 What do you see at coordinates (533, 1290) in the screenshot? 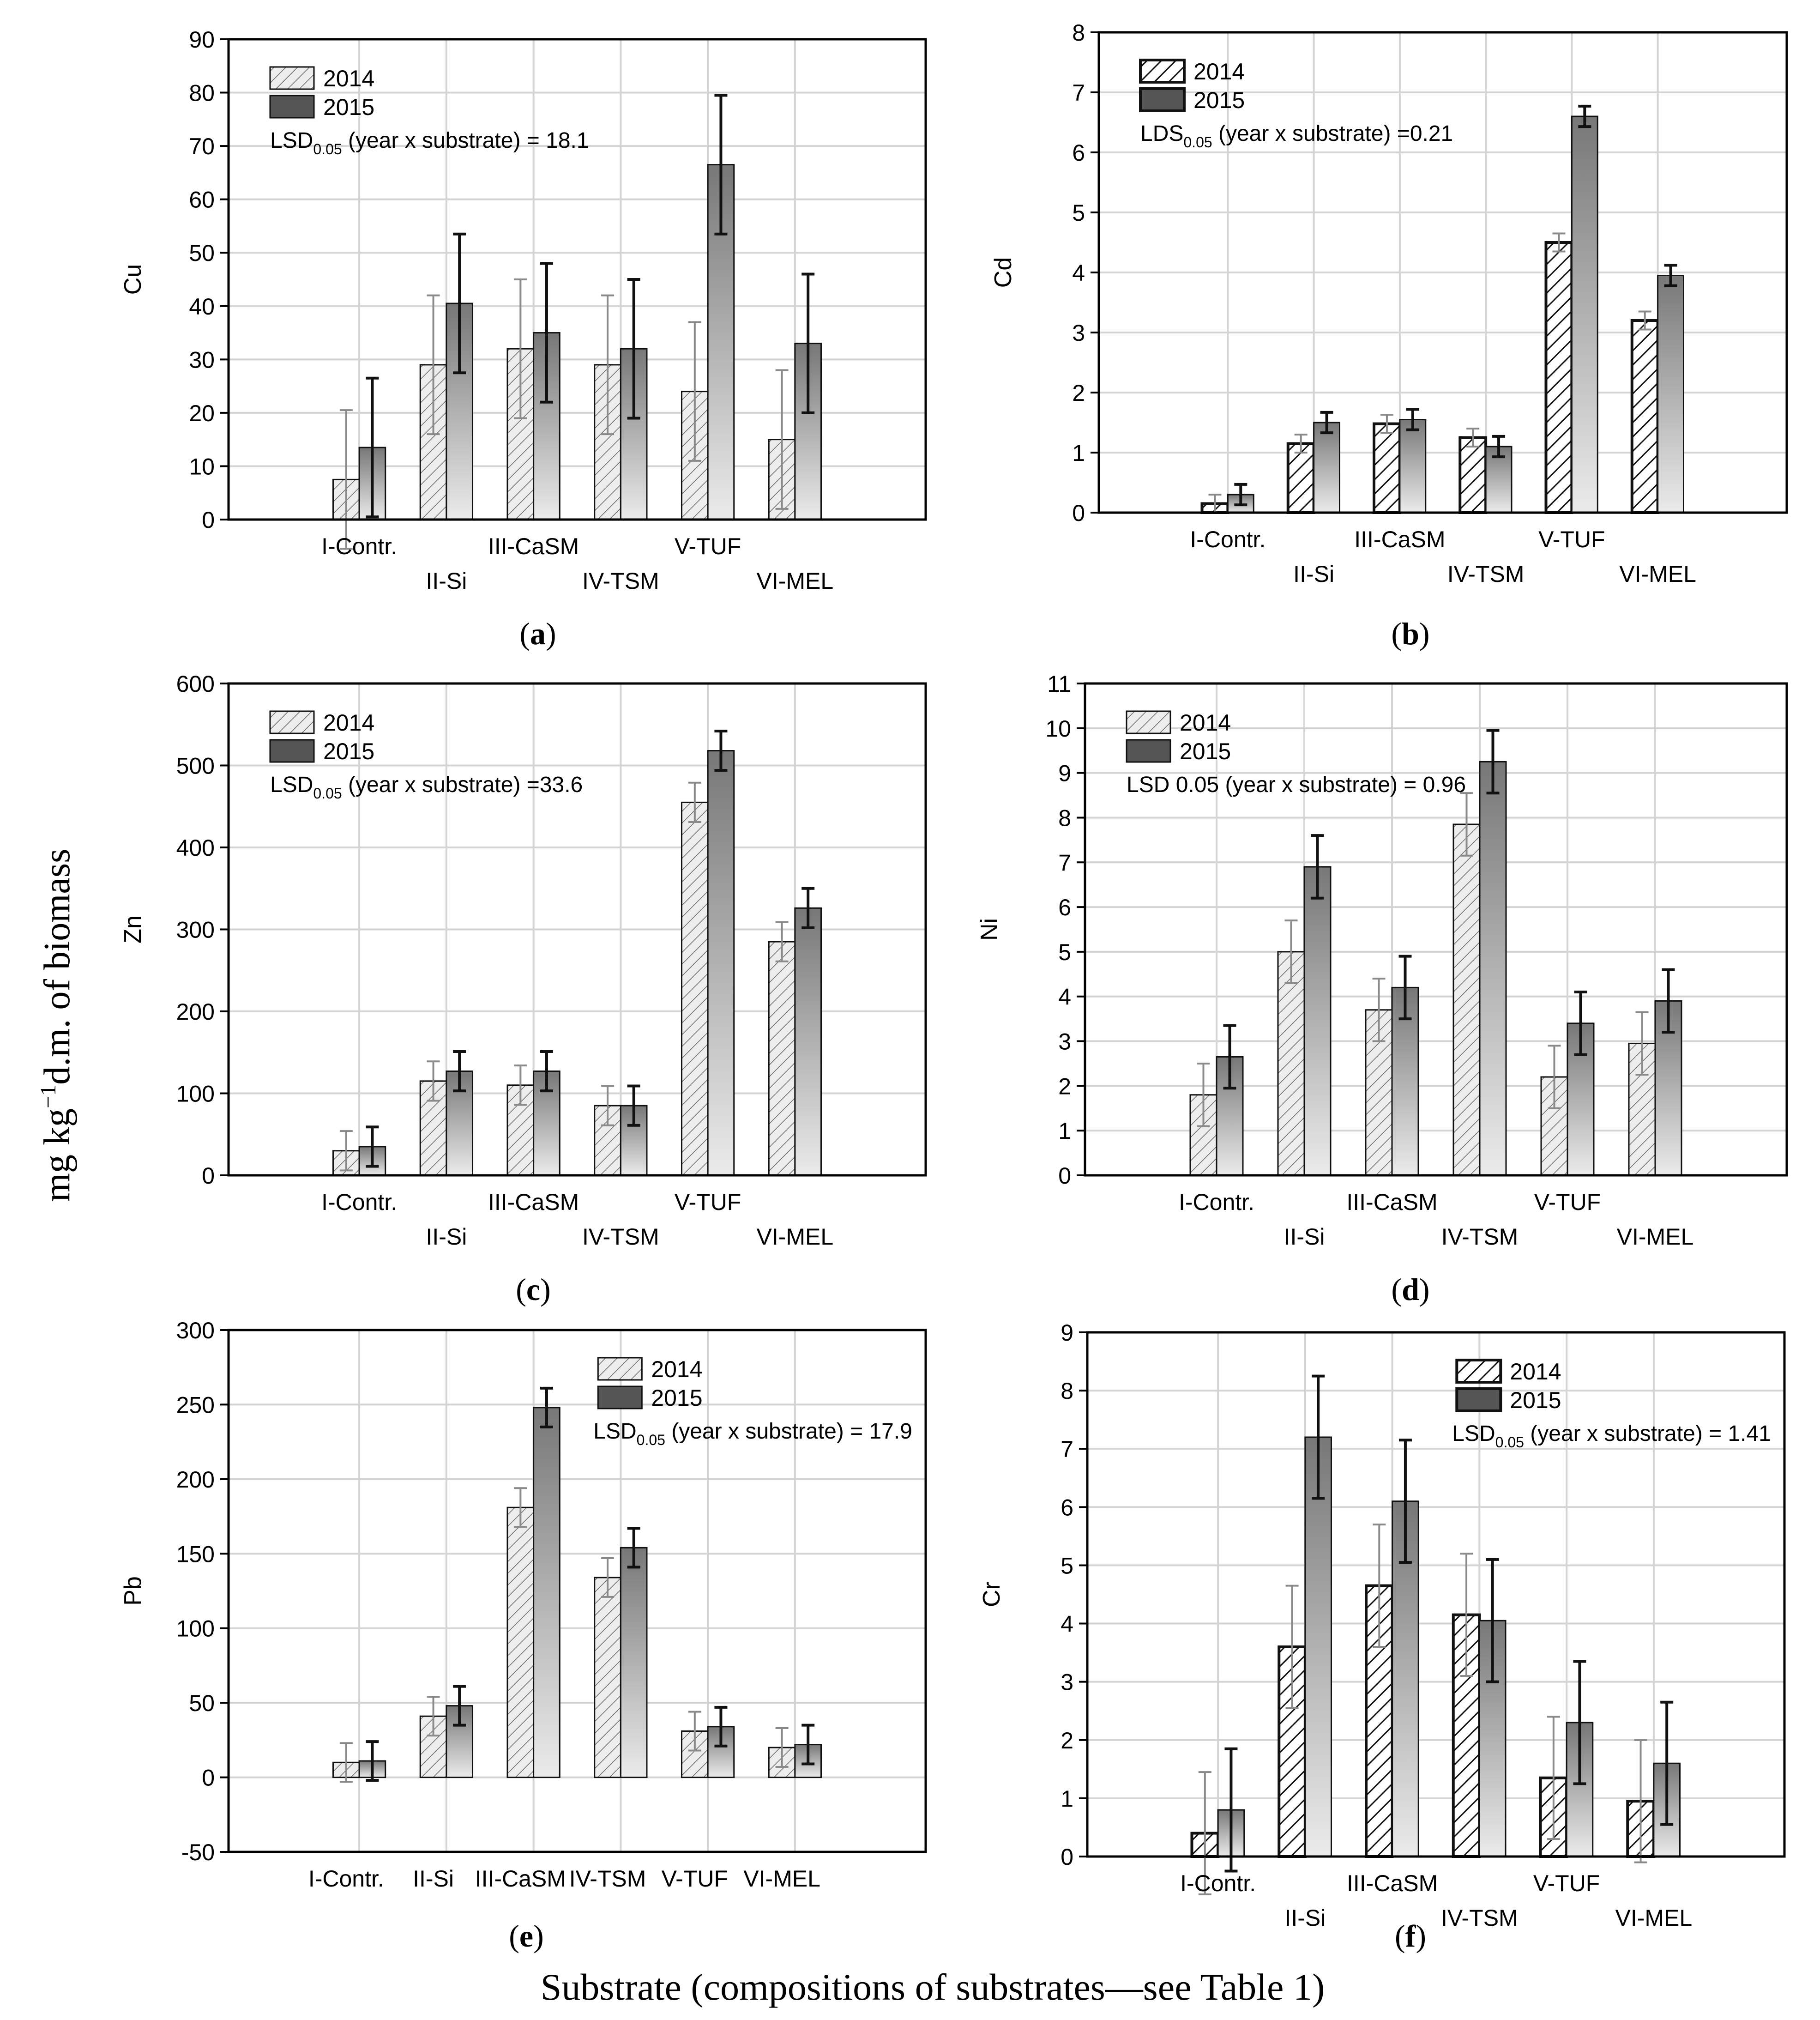
I see `panel-label: (c)` at bounding box center [533, 1290].